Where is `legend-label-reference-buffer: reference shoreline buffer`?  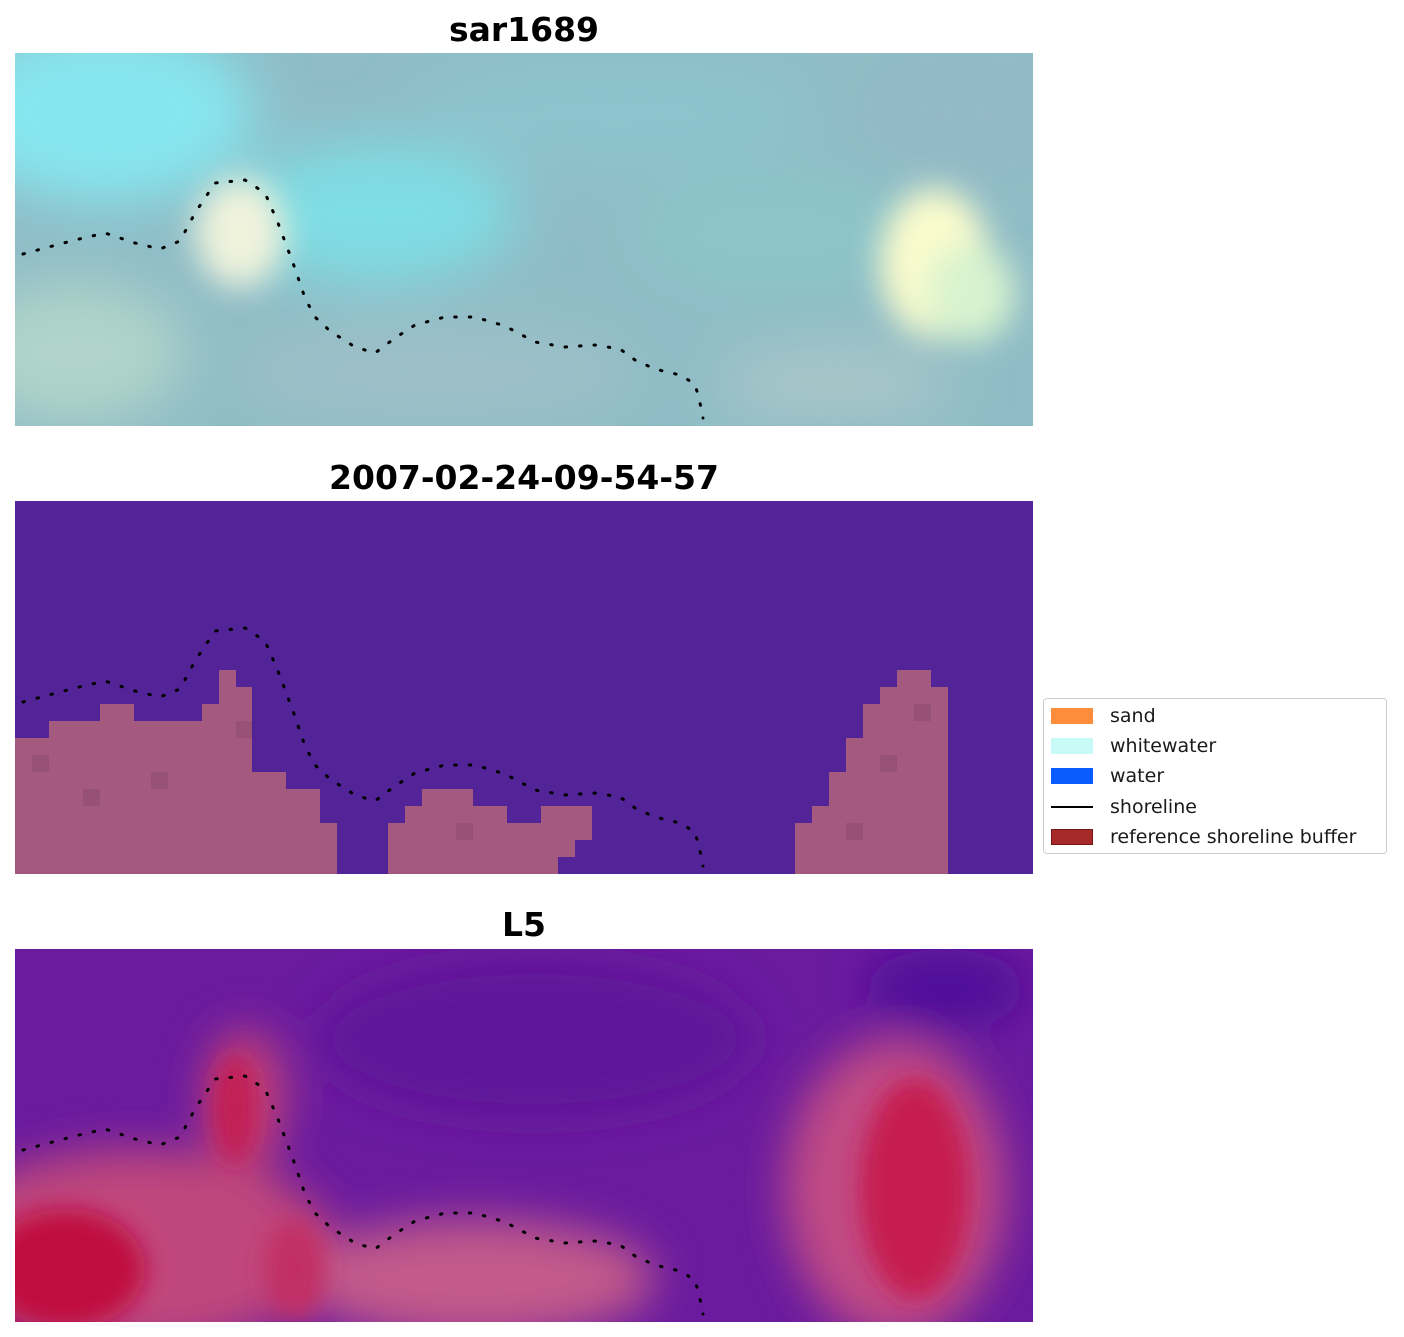
legend-label-reference-buffer: reference shoreline buffer is located at coordinates (1233, 837).